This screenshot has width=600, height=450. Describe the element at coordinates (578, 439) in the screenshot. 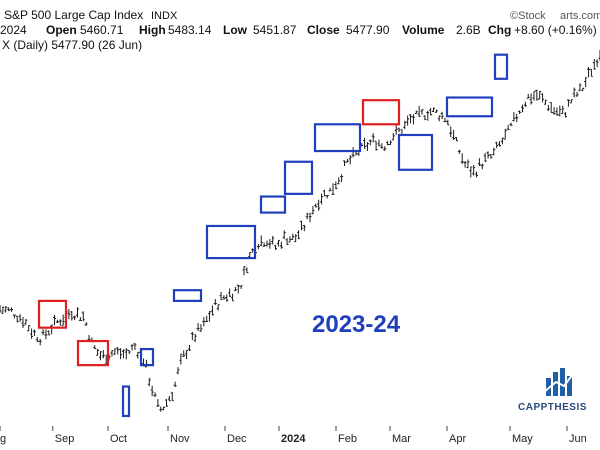

I see `x-tick-label: Jun` at that location.